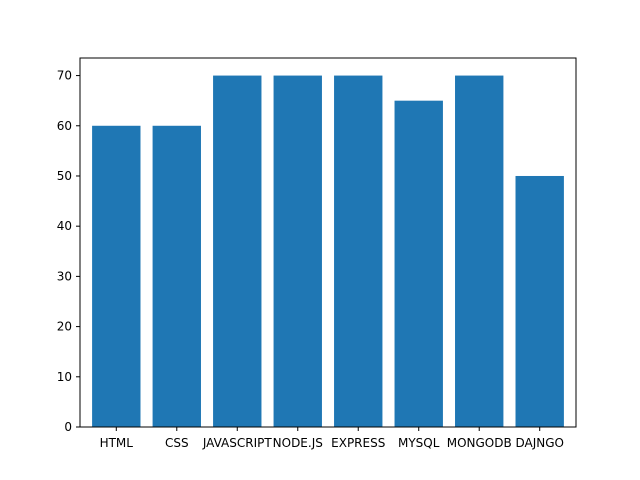 This screenshot has height=480, width=640. Describe the element at coordinates (298, 443) in the screenshot. I see `x-tick-label: NODE.JS` at that location.